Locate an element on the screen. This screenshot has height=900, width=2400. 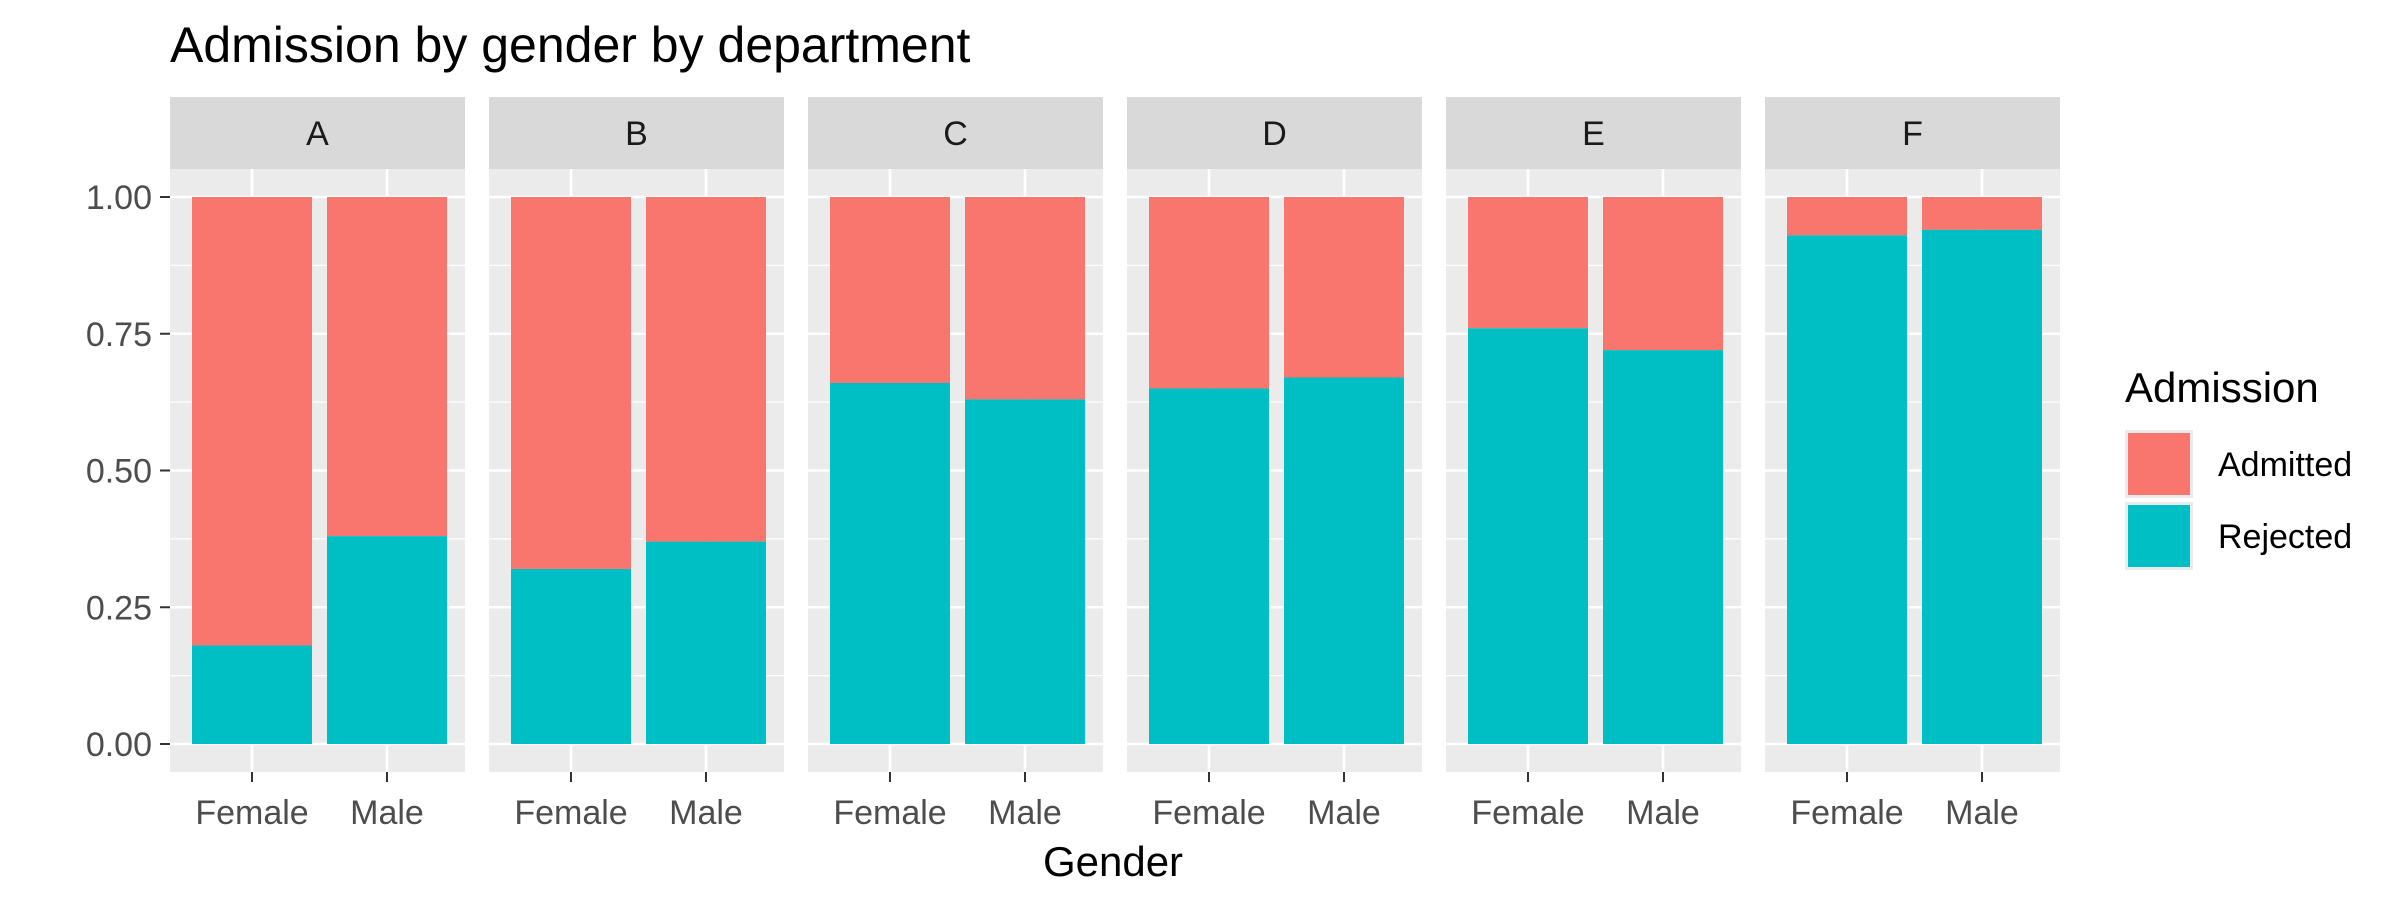
y-tick-label: 1.00 is located at coordinates (119, 198).